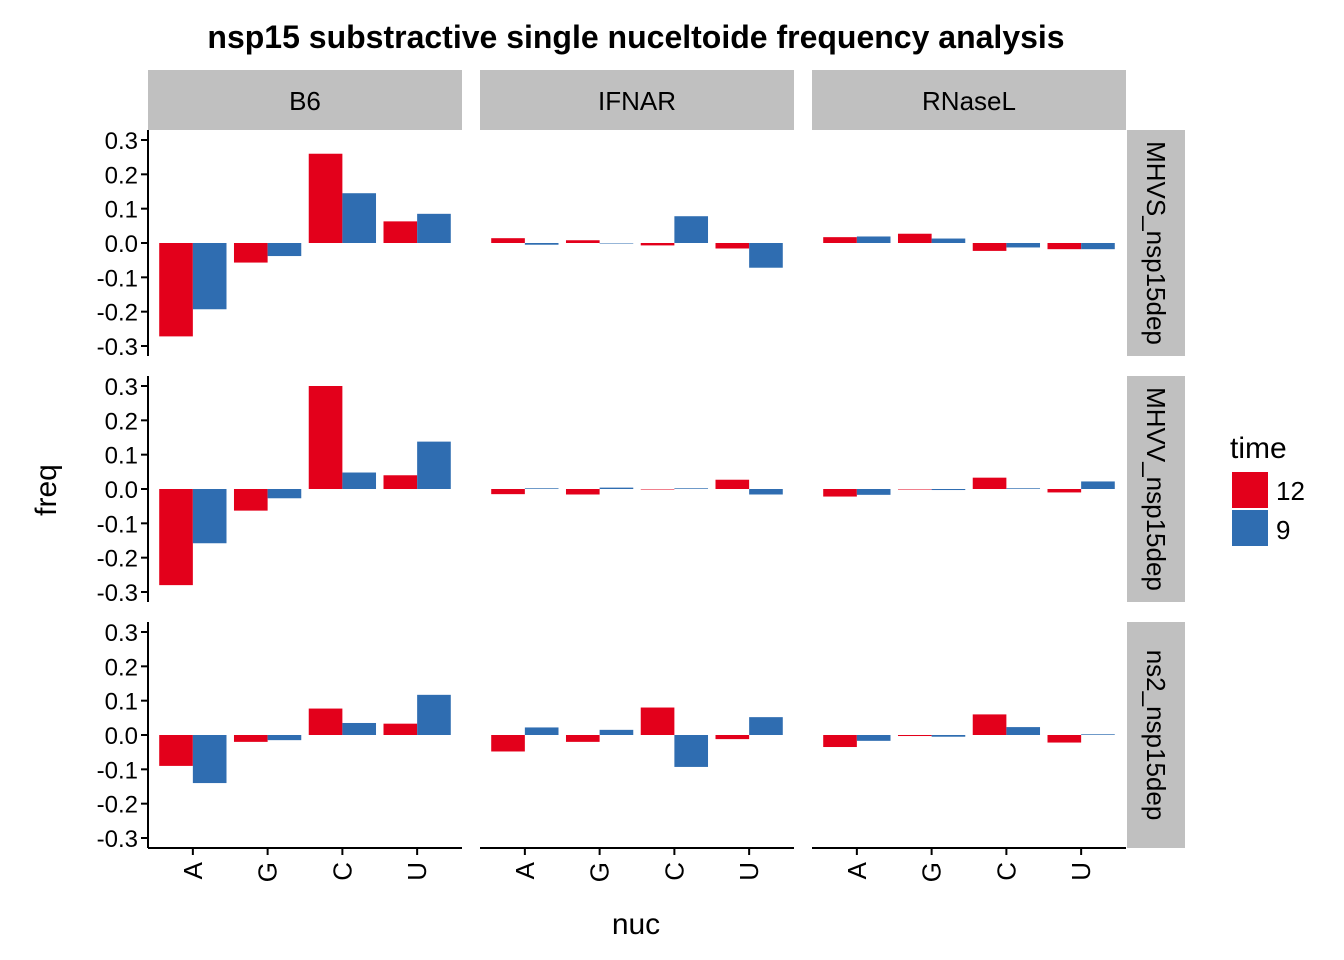 The image size is (1344, 960). What do you see at coordinates (636, 924) in the screenshot?
I see `x-axis-label: nuc` at bounding box center [636, 924].